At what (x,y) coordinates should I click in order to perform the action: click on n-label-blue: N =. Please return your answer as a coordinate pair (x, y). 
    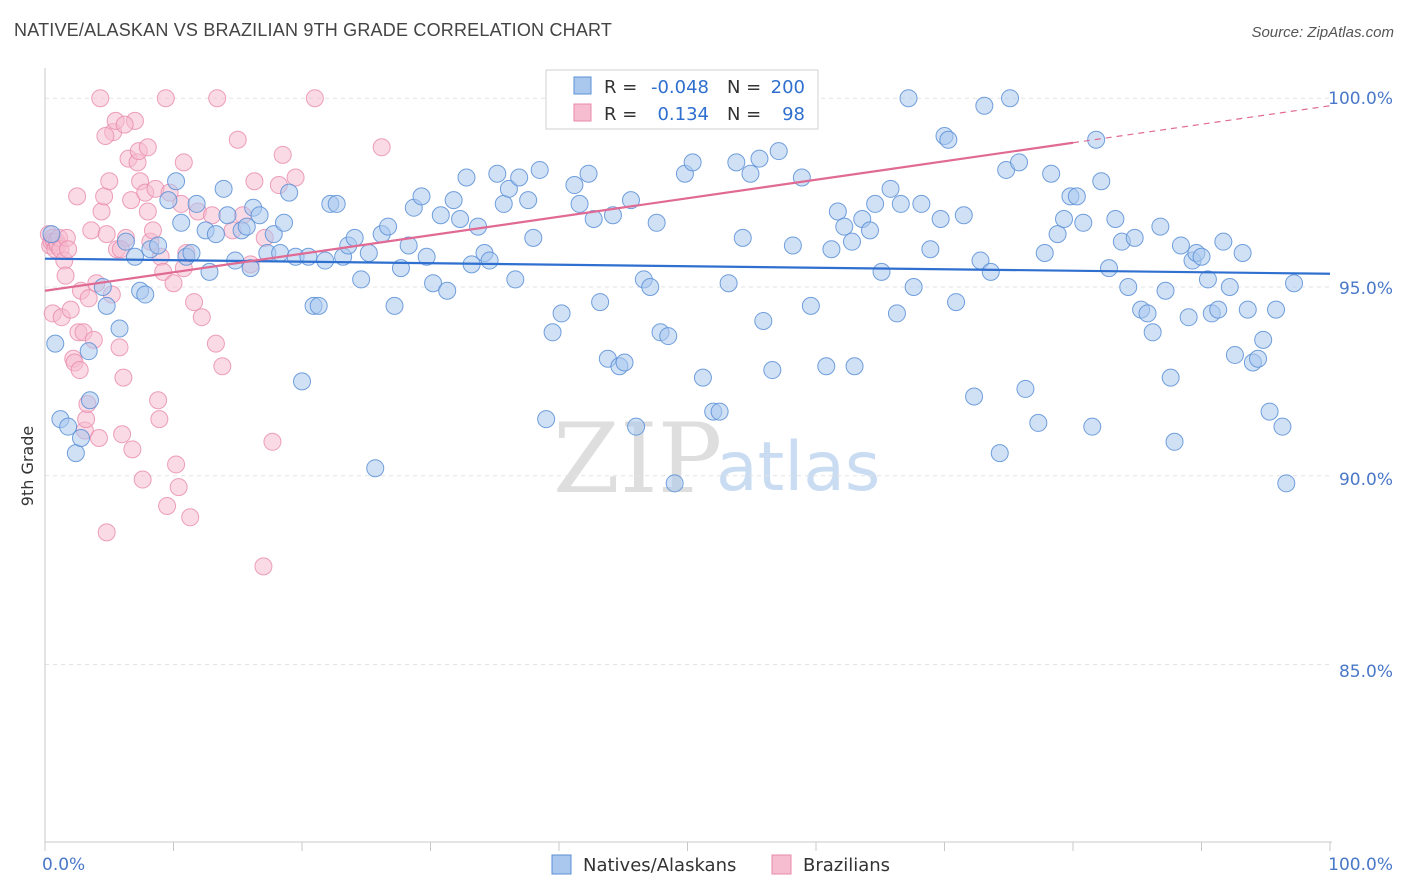
    Looking at the image, I should click on (744, 87).